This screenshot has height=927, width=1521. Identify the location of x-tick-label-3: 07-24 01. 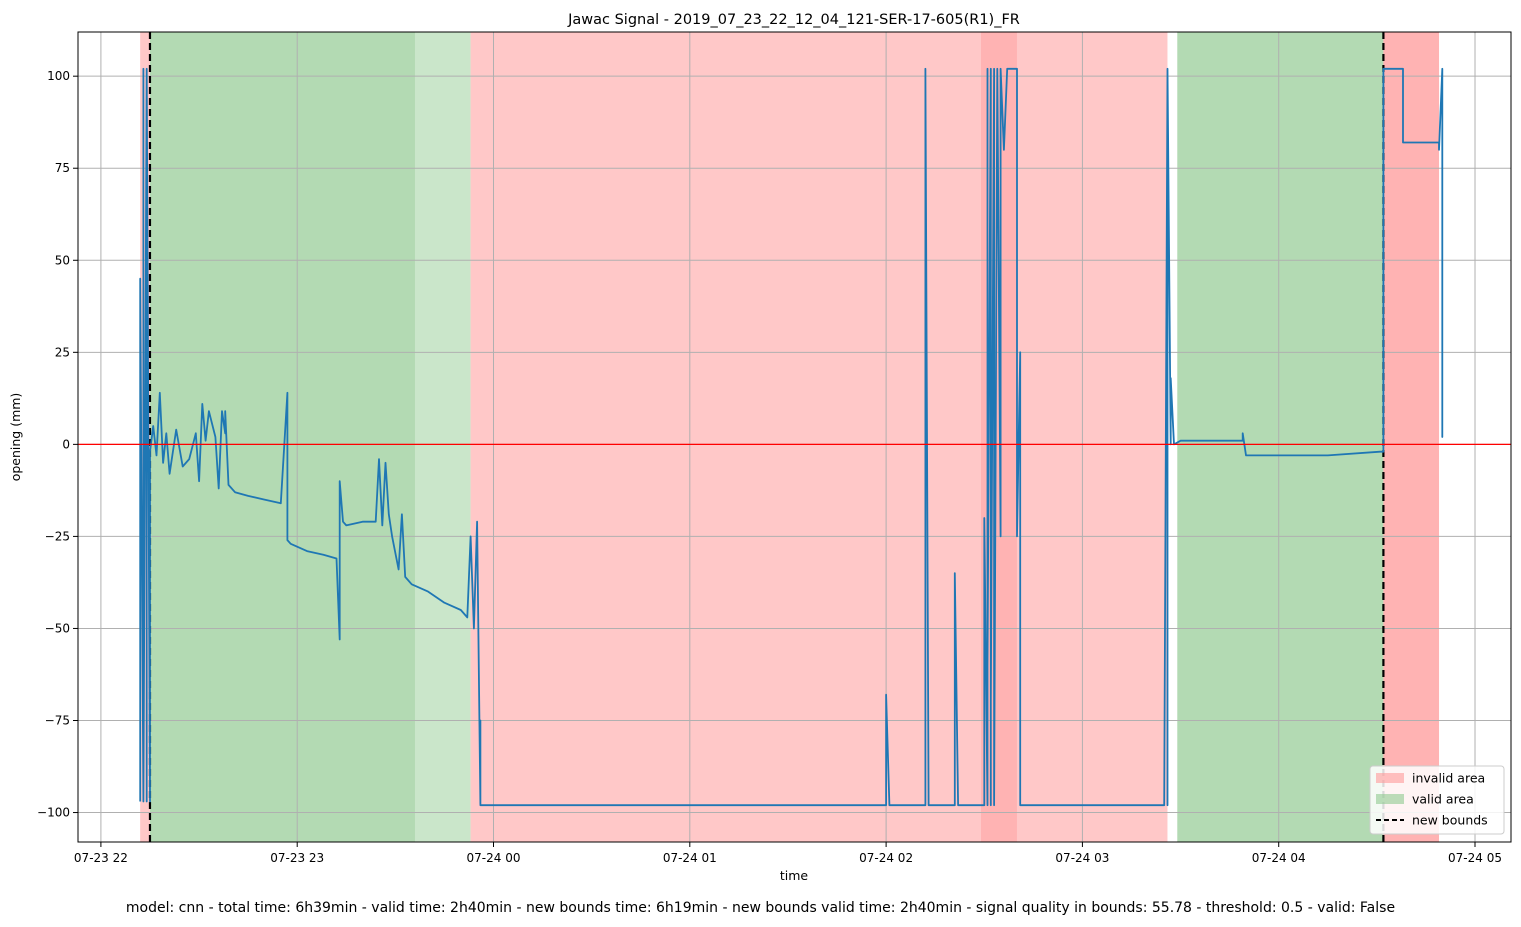
(690, 858).